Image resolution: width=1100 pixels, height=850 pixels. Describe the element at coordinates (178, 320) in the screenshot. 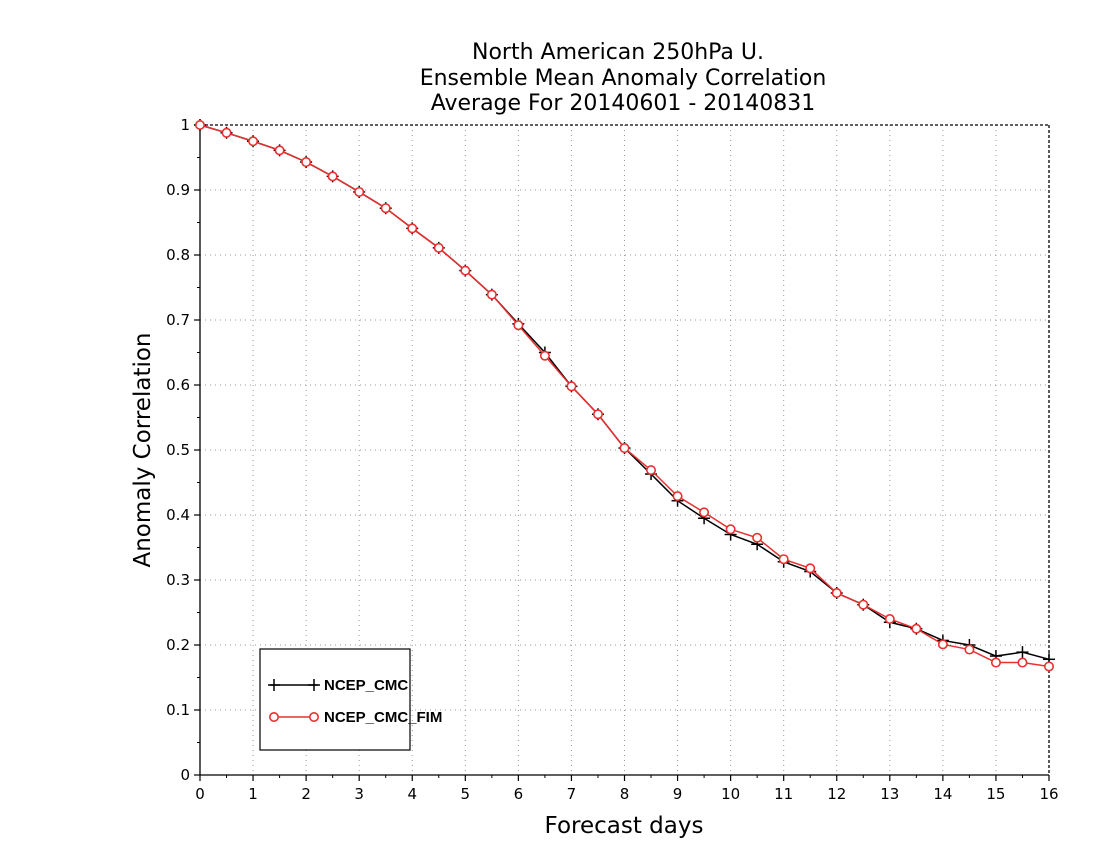

I see `y-tick-label: 0.7` at that location.